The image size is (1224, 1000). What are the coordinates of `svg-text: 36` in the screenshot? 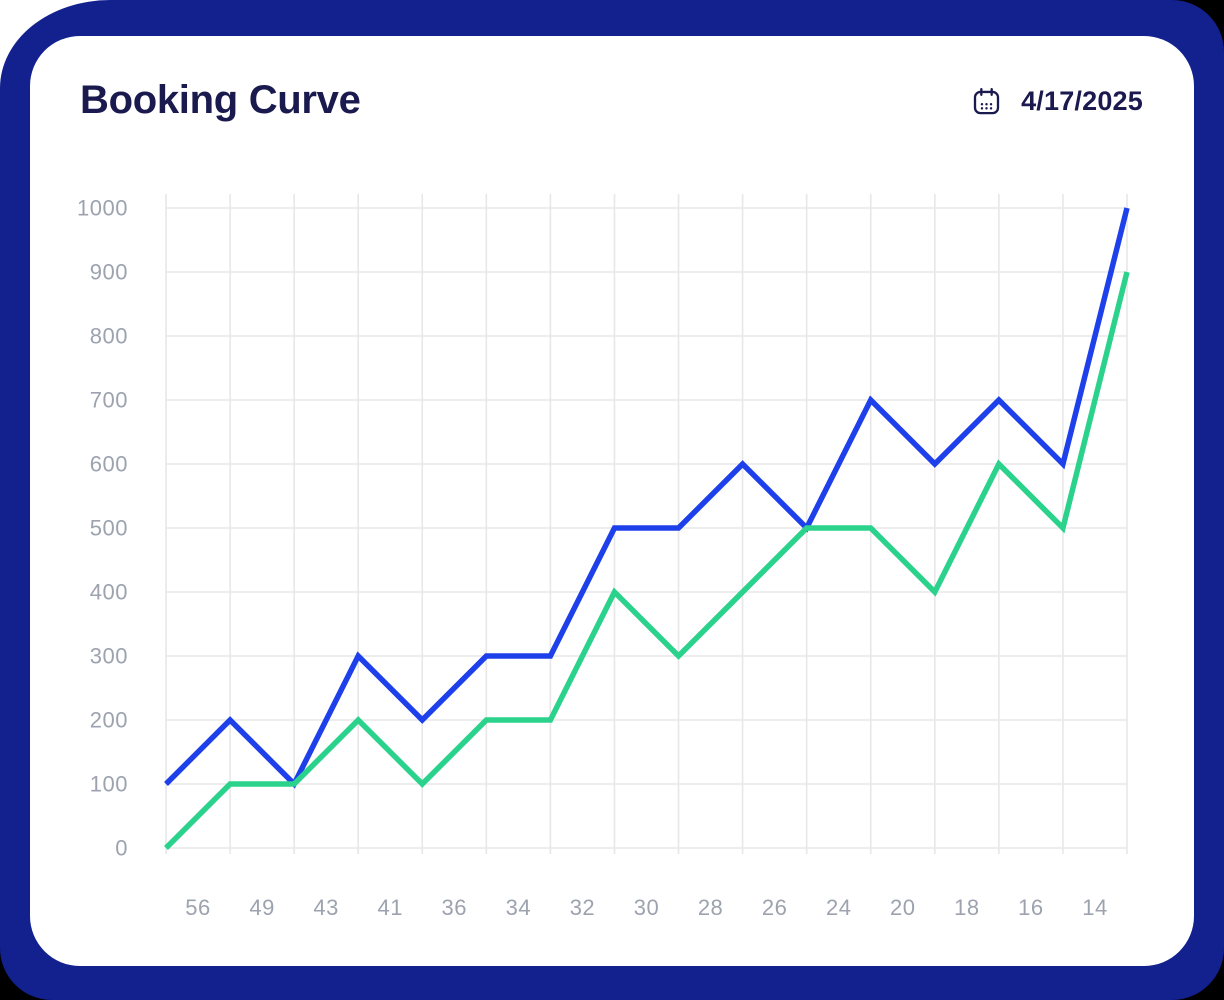 It's located at (454, 907).